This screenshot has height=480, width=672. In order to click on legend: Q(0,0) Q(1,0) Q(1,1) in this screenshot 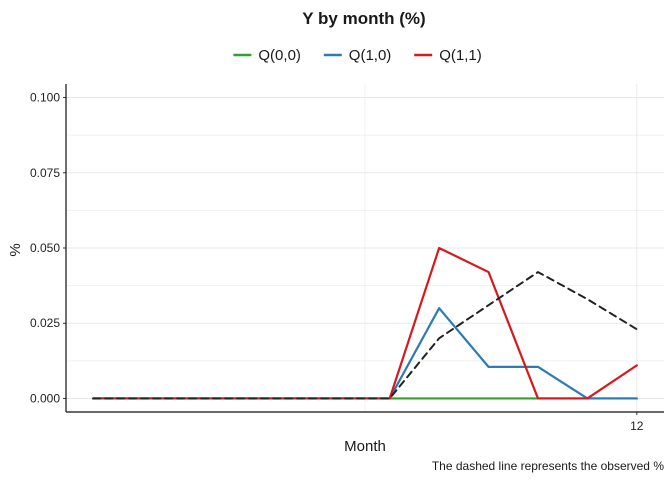, I will do `click(357, 55)`.